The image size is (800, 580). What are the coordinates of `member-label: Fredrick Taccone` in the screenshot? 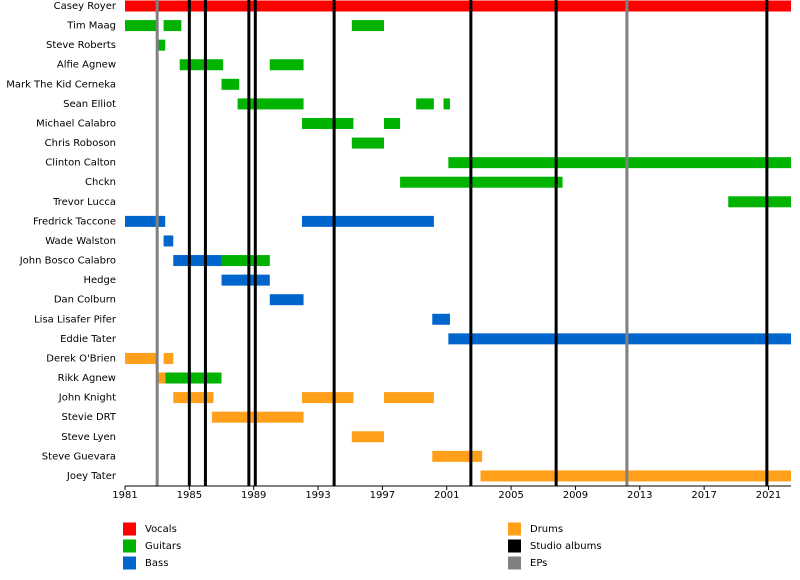 It's located at (74, 221).